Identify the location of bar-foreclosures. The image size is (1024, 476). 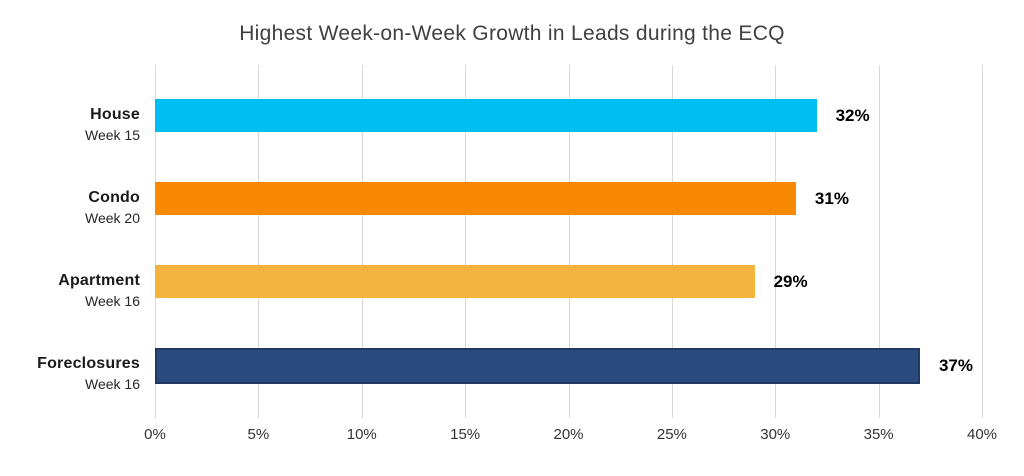
(537, 366).